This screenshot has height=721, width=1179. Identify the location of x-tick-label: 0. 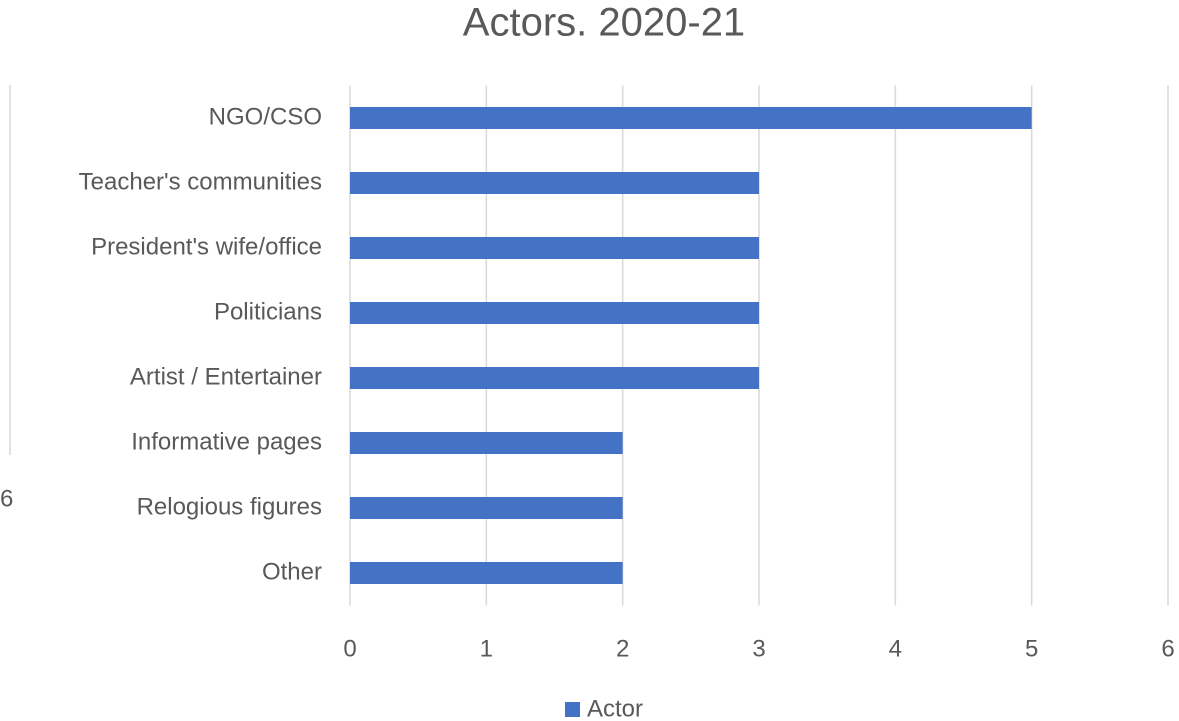
(349, 648).